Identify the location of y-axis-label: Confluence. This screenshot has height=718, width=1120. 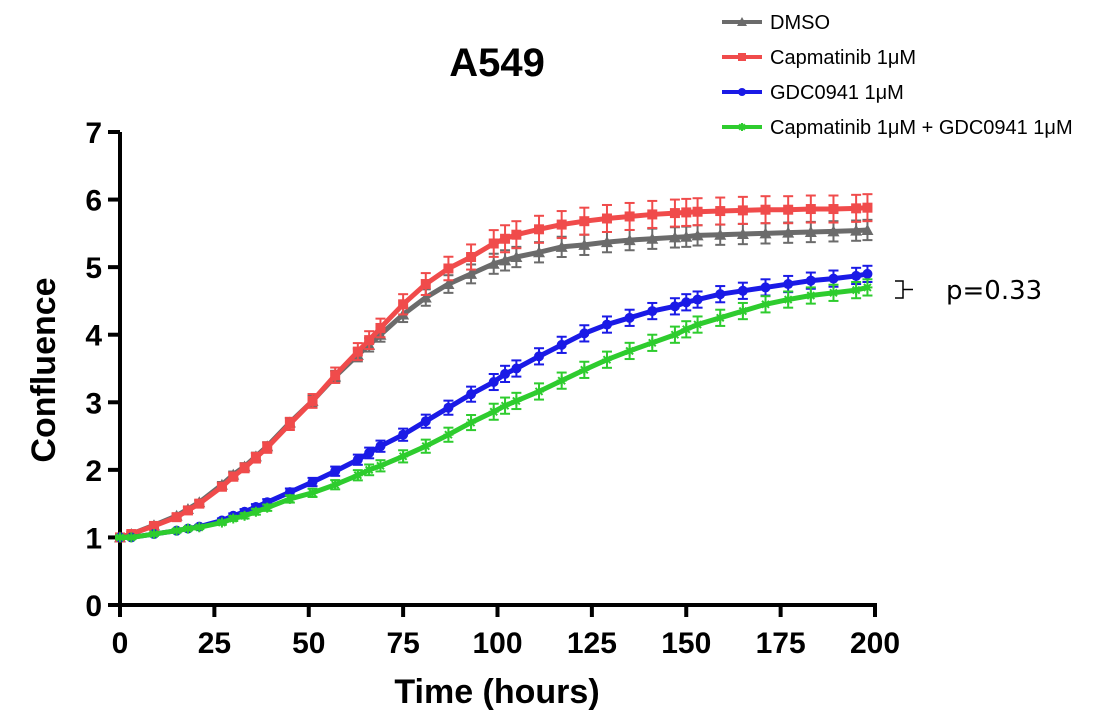
(44, 369).